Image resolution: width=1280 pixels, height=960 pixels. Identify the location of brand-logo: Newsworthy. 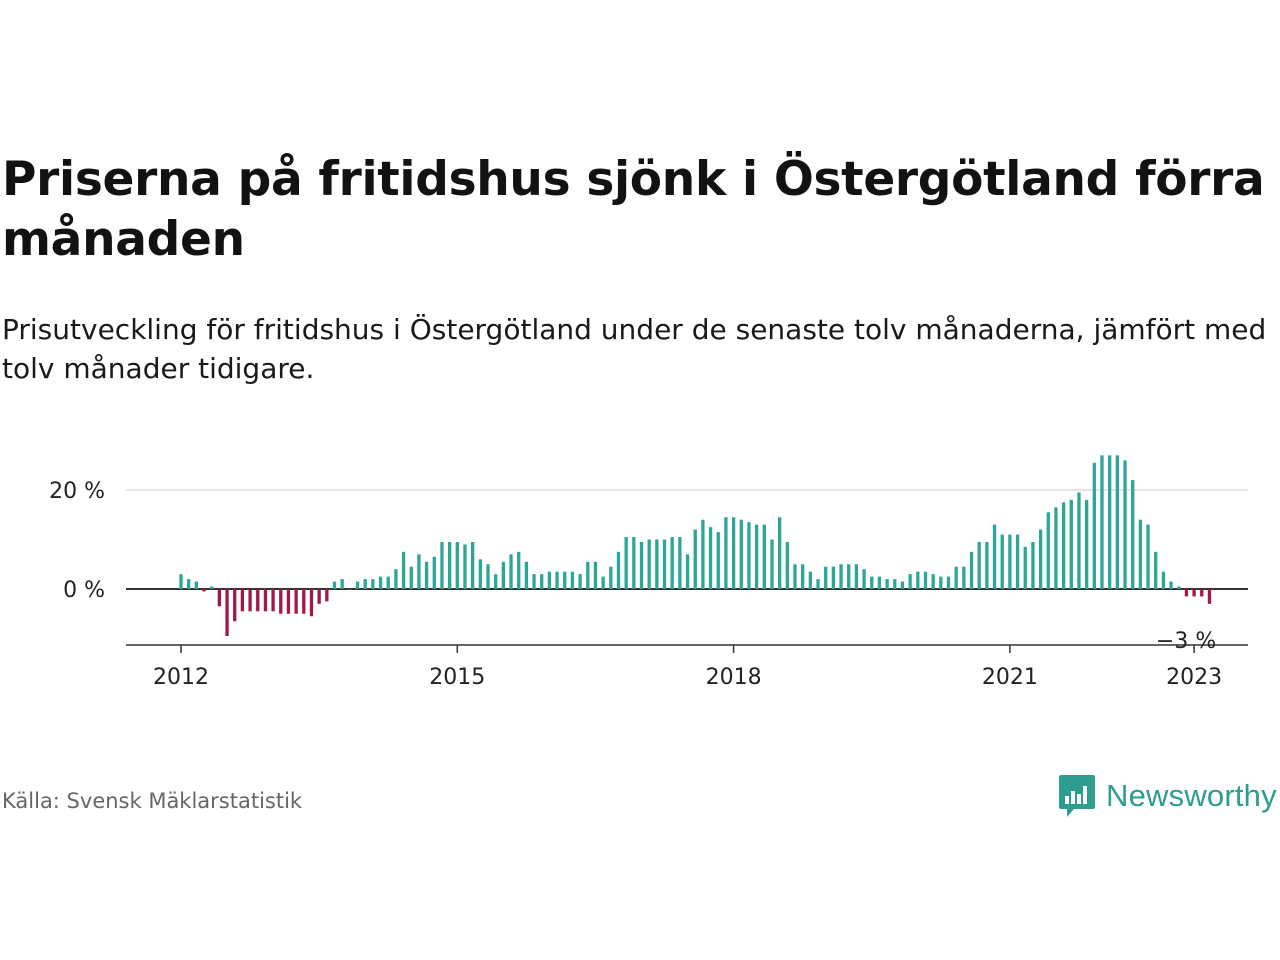
(1167, 796).